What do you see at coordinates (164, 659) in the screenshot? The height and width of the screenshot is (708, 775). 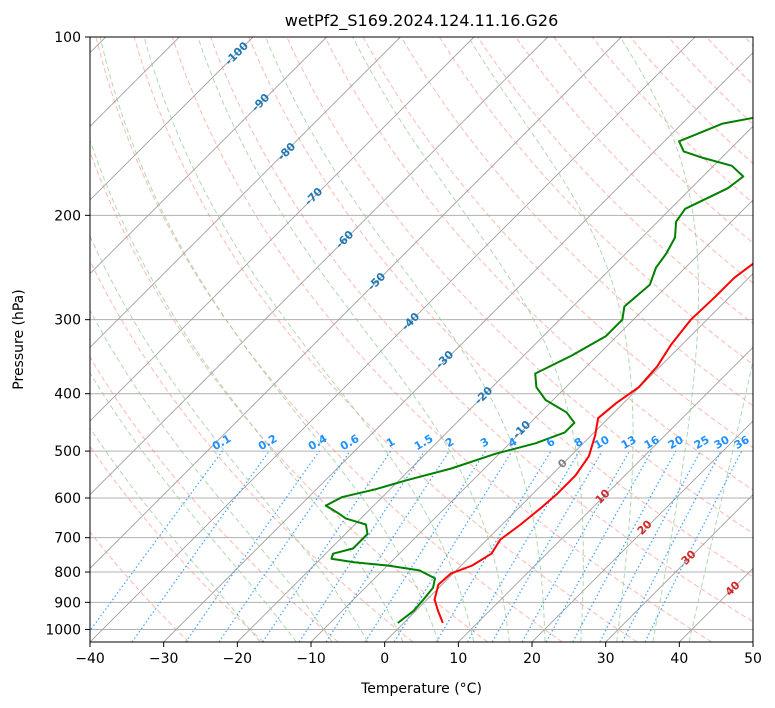 I see `x-tick-label: −30` at bounding box center [164, 659].